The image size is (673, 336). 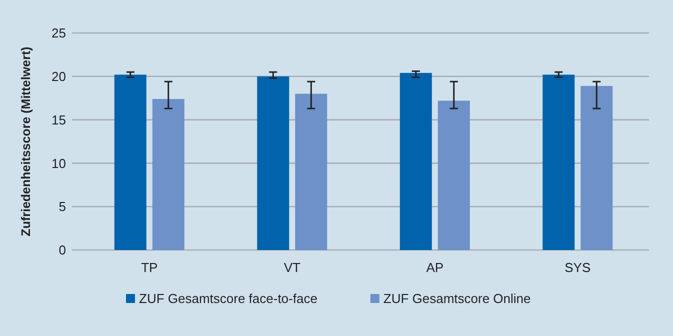 What do you see at coordinates (228, 298) in the screenshot?
I see `legend-label: ZUF Gesamtscore face-to-face` at bounding box center [228, 298].